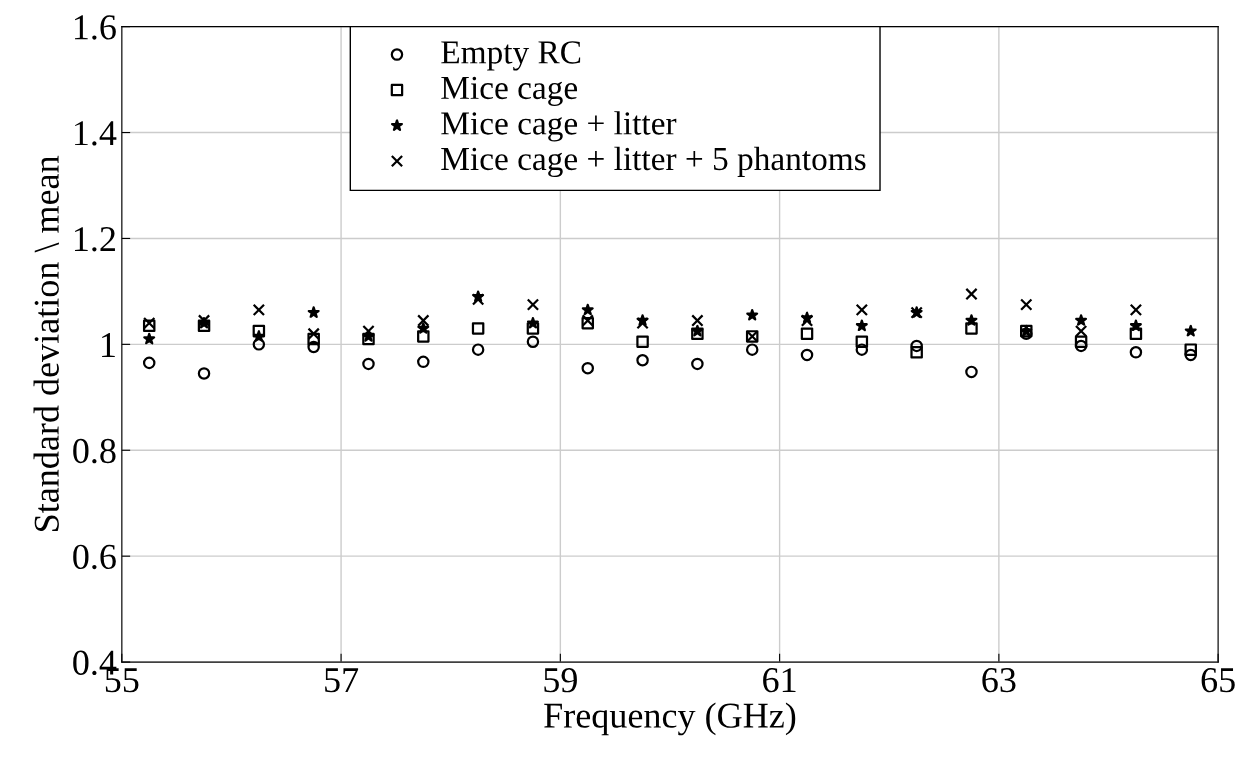 The height and width of the screenshot is (761, 1243). What do you see at coordinates (511, 56) in the screenshot?
I see `legend-label: Empty RC` at bounding box center [511, 56].